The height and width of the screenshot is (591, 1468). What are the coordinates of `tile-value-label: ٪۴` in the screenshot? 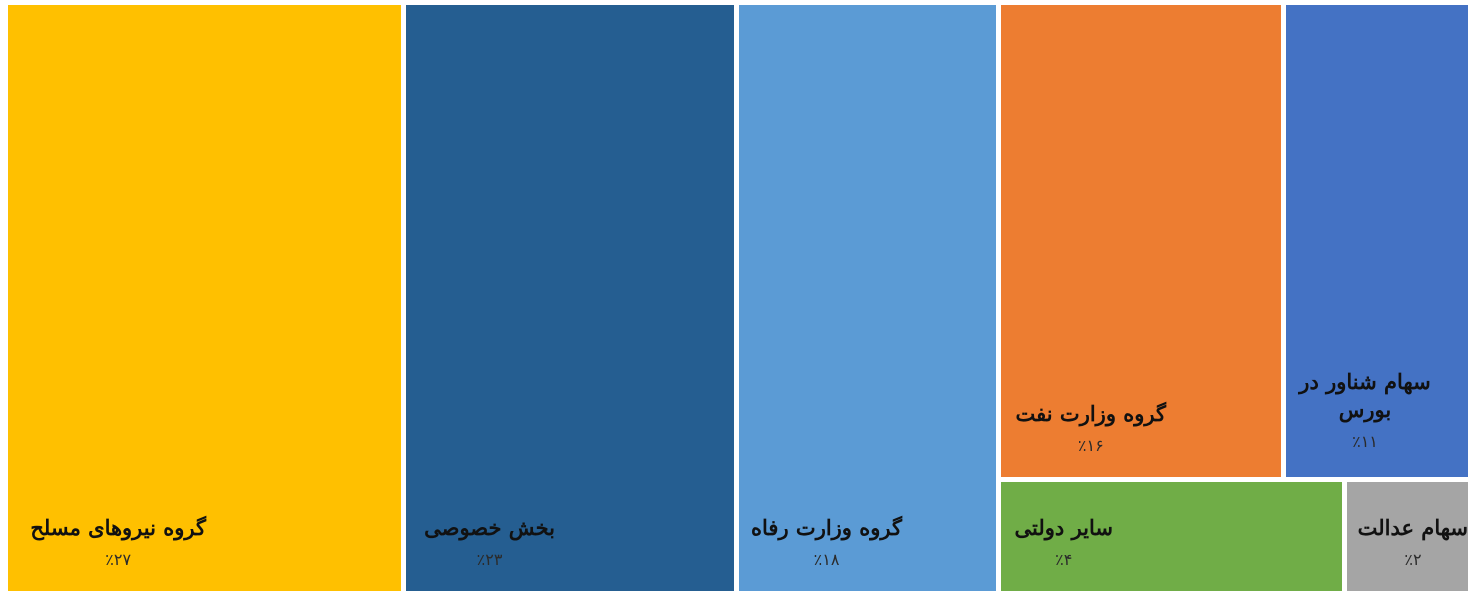 It's located at (1064, 559).